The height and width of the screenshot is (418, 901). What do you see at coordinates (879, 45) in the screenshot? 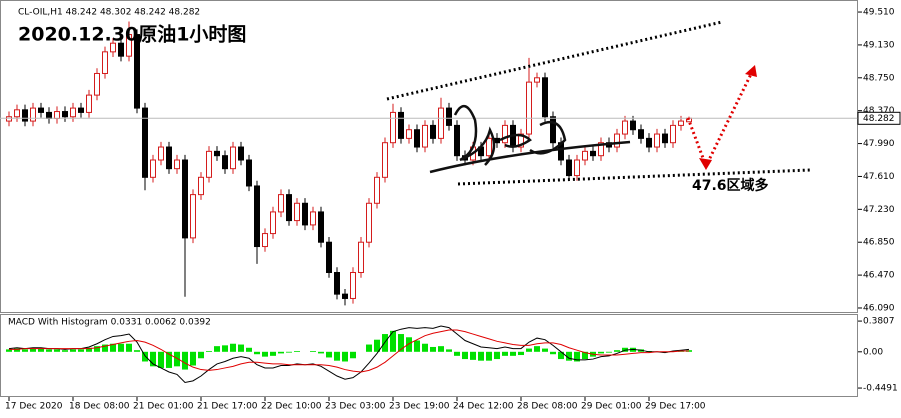
I see `y-tick-label: 49.130` at bounding box center [879, 45].